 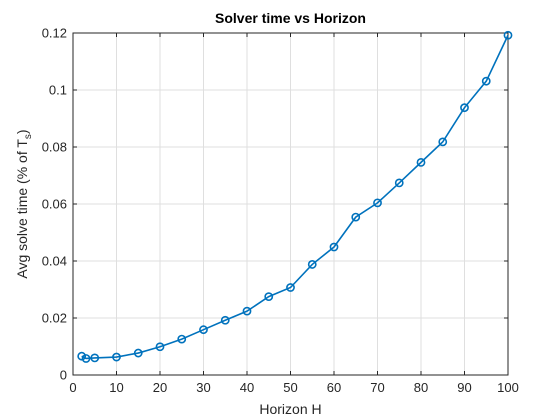 I want to click on x-tick-label: 30, so click(x=203, y=387).